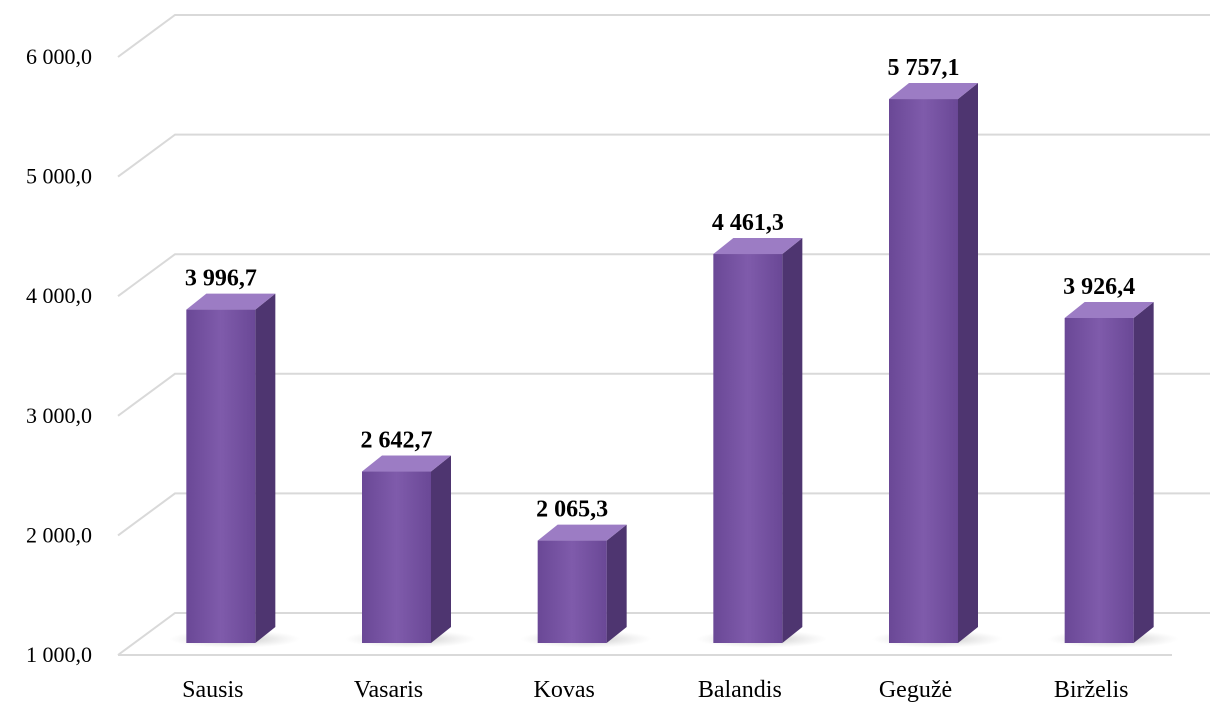 The height and width of the screenshot is (706, 1220). What do you see at coordinates (388, 690) in the screenshot?
I see `x-tick-label: Vasaris` at bounding box center [388, 690].